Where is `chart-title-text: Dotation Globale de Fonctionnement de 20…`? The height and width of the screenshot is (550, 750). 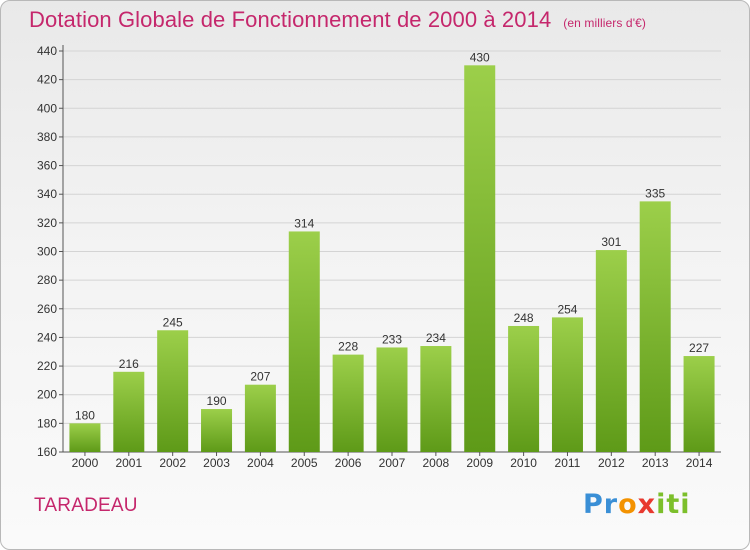
chart-title-text: Dotation Globale de Fonctionnement de 20… is located at coordinates (290, 19).